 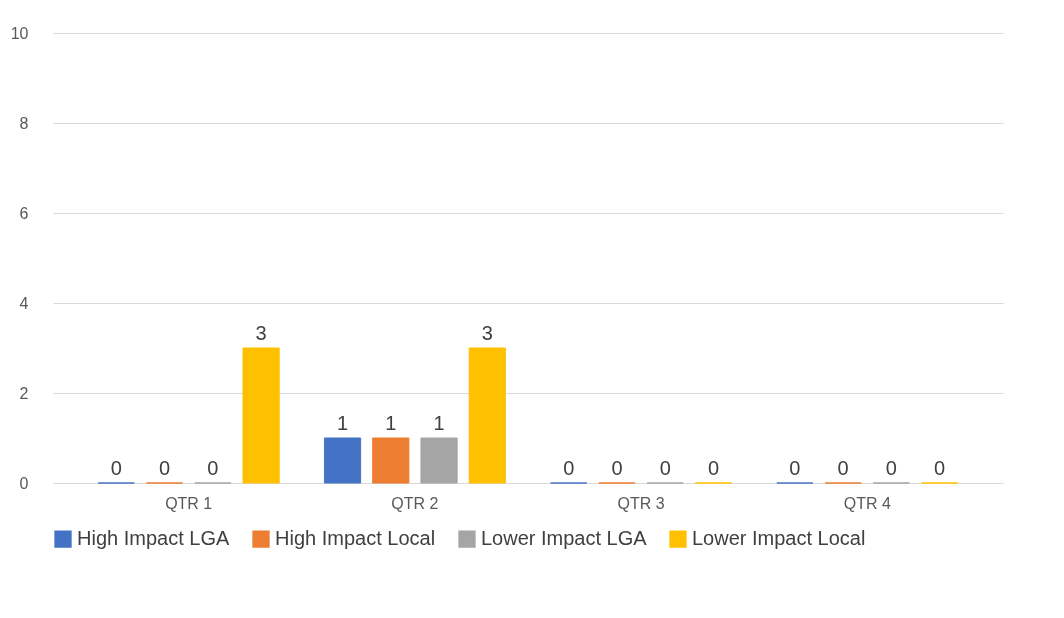 What do you see at coordinates (867, 503) in the screenshot?
I see `x-tick-label: QTR 4` at bounding box center [867, 503].